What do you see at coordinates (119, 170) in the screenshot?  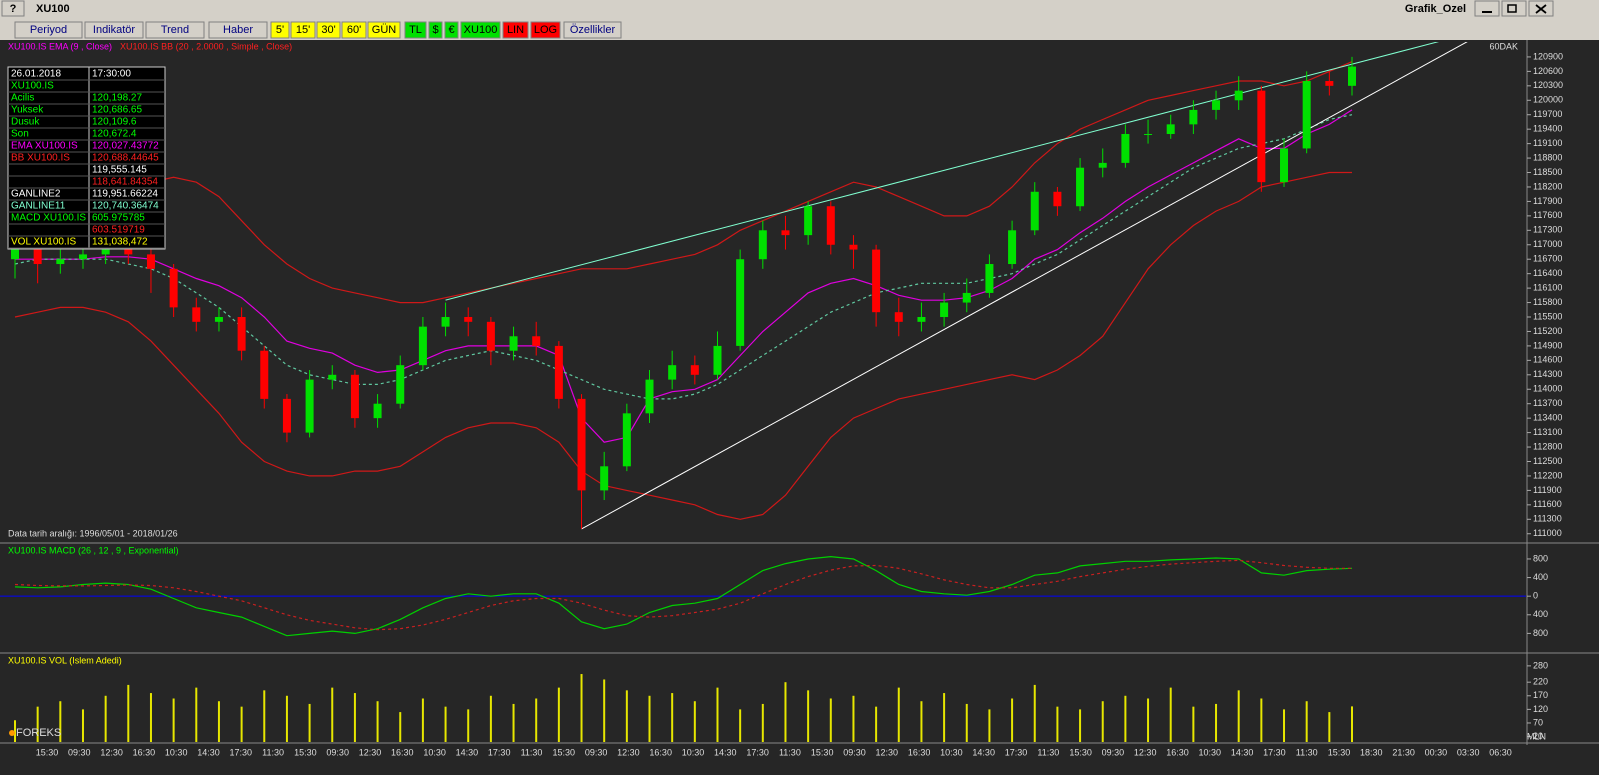 I see `info-value: 119,555.145` at bounding box center [119, 170].